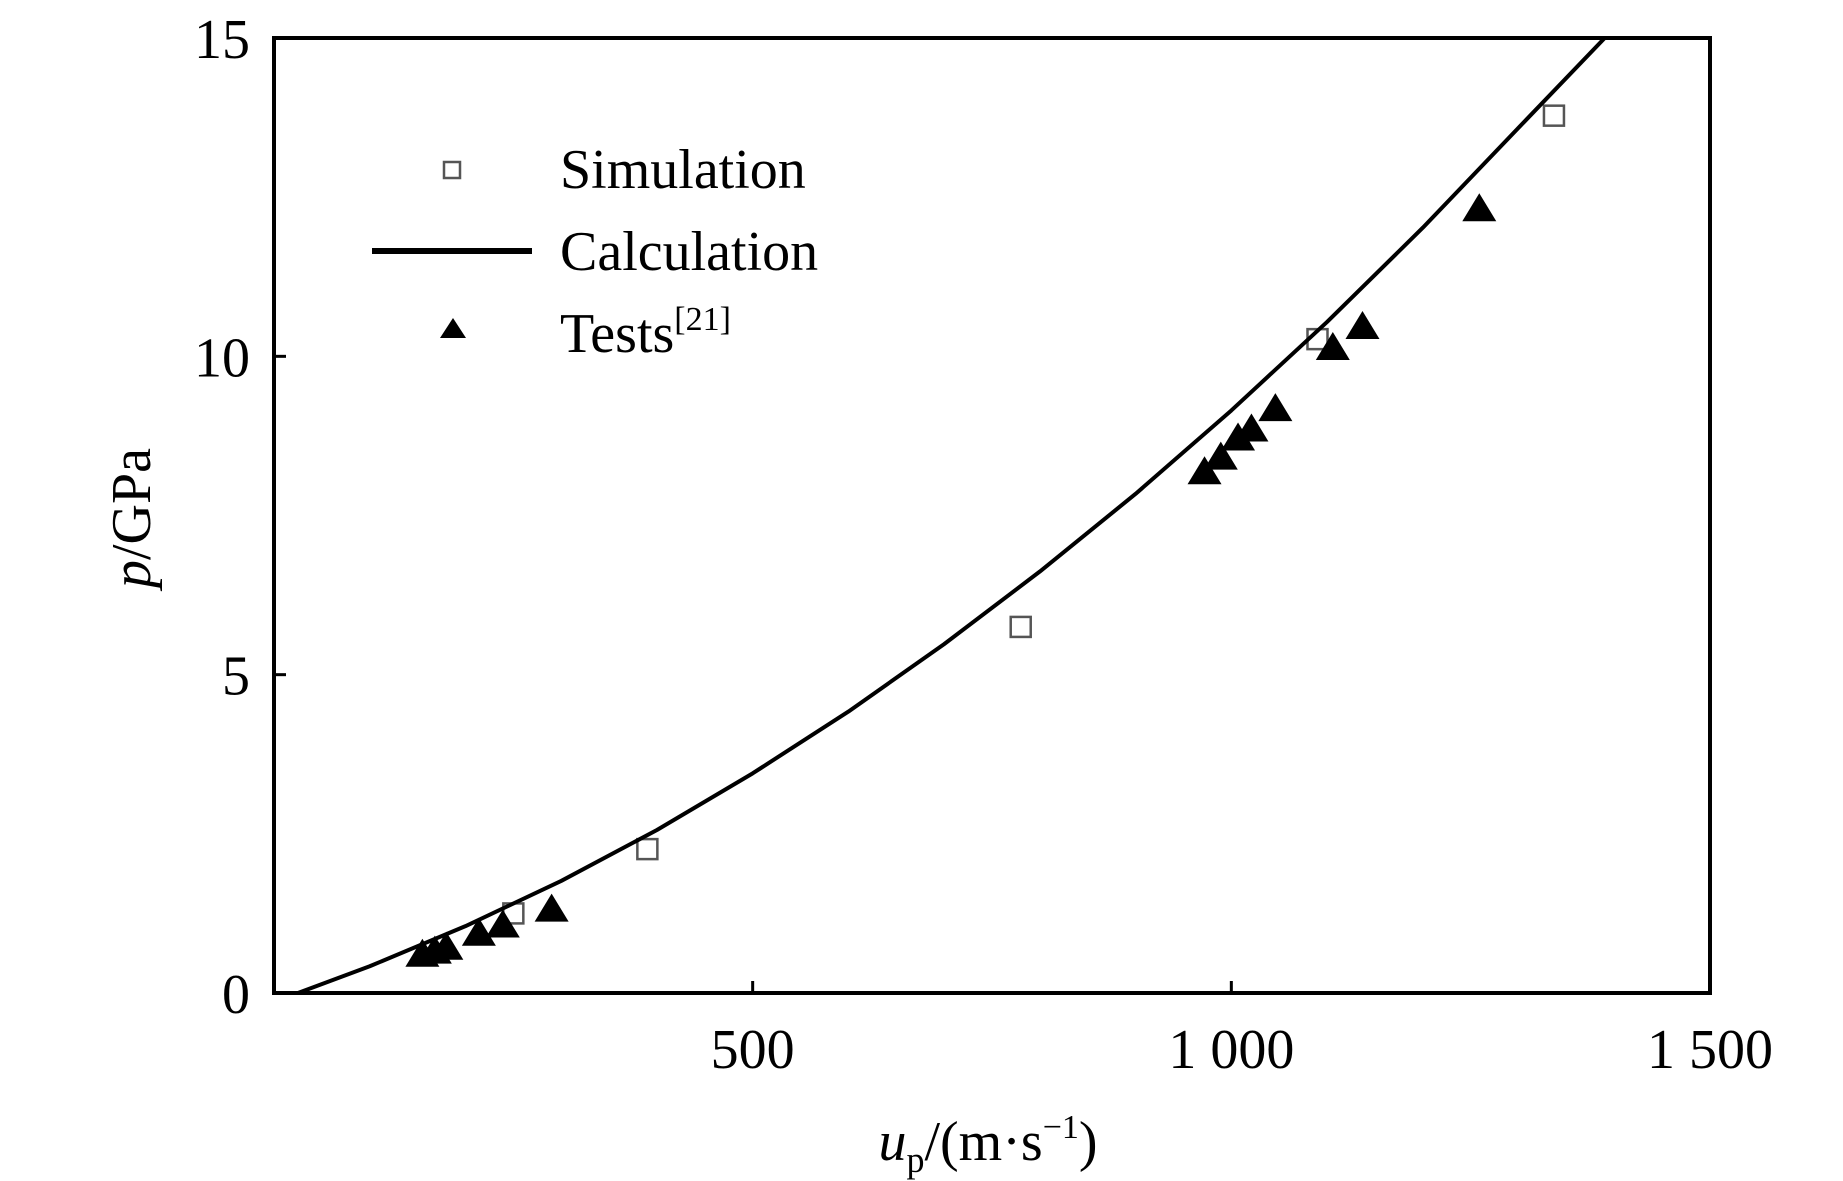 The height and width of the screenshot is (1181, 1843). I want to click on legend-tests-ref: [21], so click(702, 319).